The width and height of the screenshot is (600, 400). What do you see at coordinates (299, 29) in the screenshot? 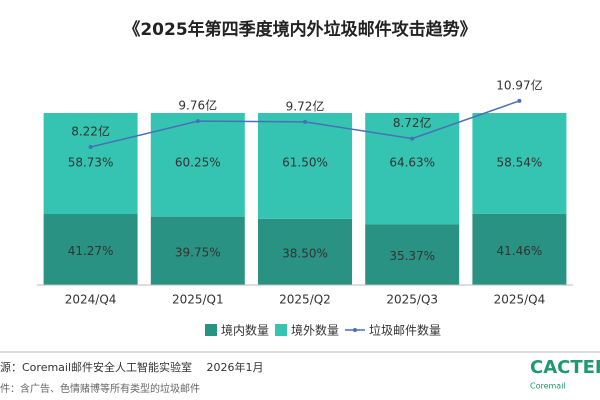
I see `chart-title: 《2025年第四季度境内外垃圾邮件攻击趋势》` at bounding box center [299, 29].